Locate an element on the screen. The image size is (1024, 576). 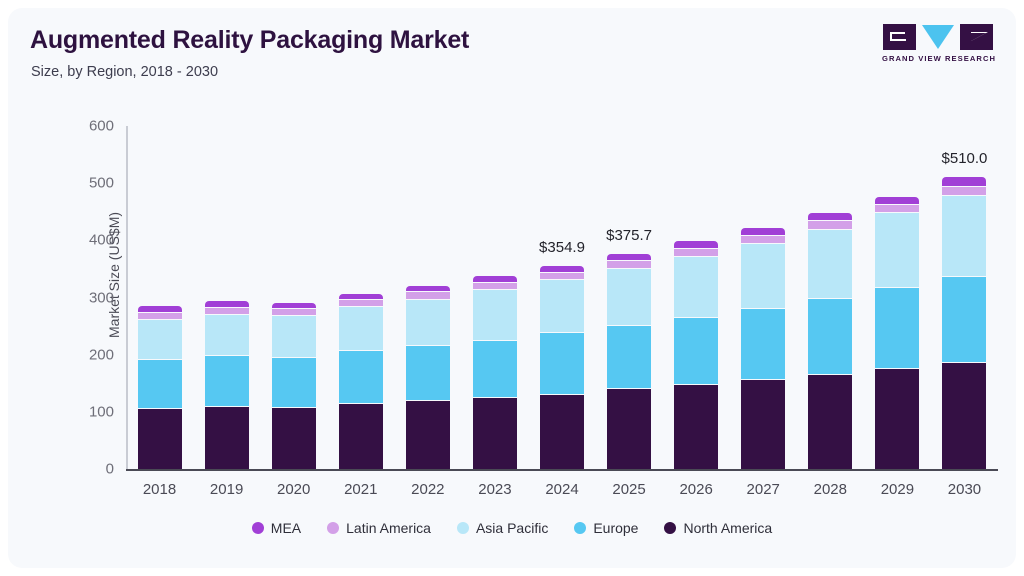
bar-group: $375.7 2025 is located at coordinates (629, 312).